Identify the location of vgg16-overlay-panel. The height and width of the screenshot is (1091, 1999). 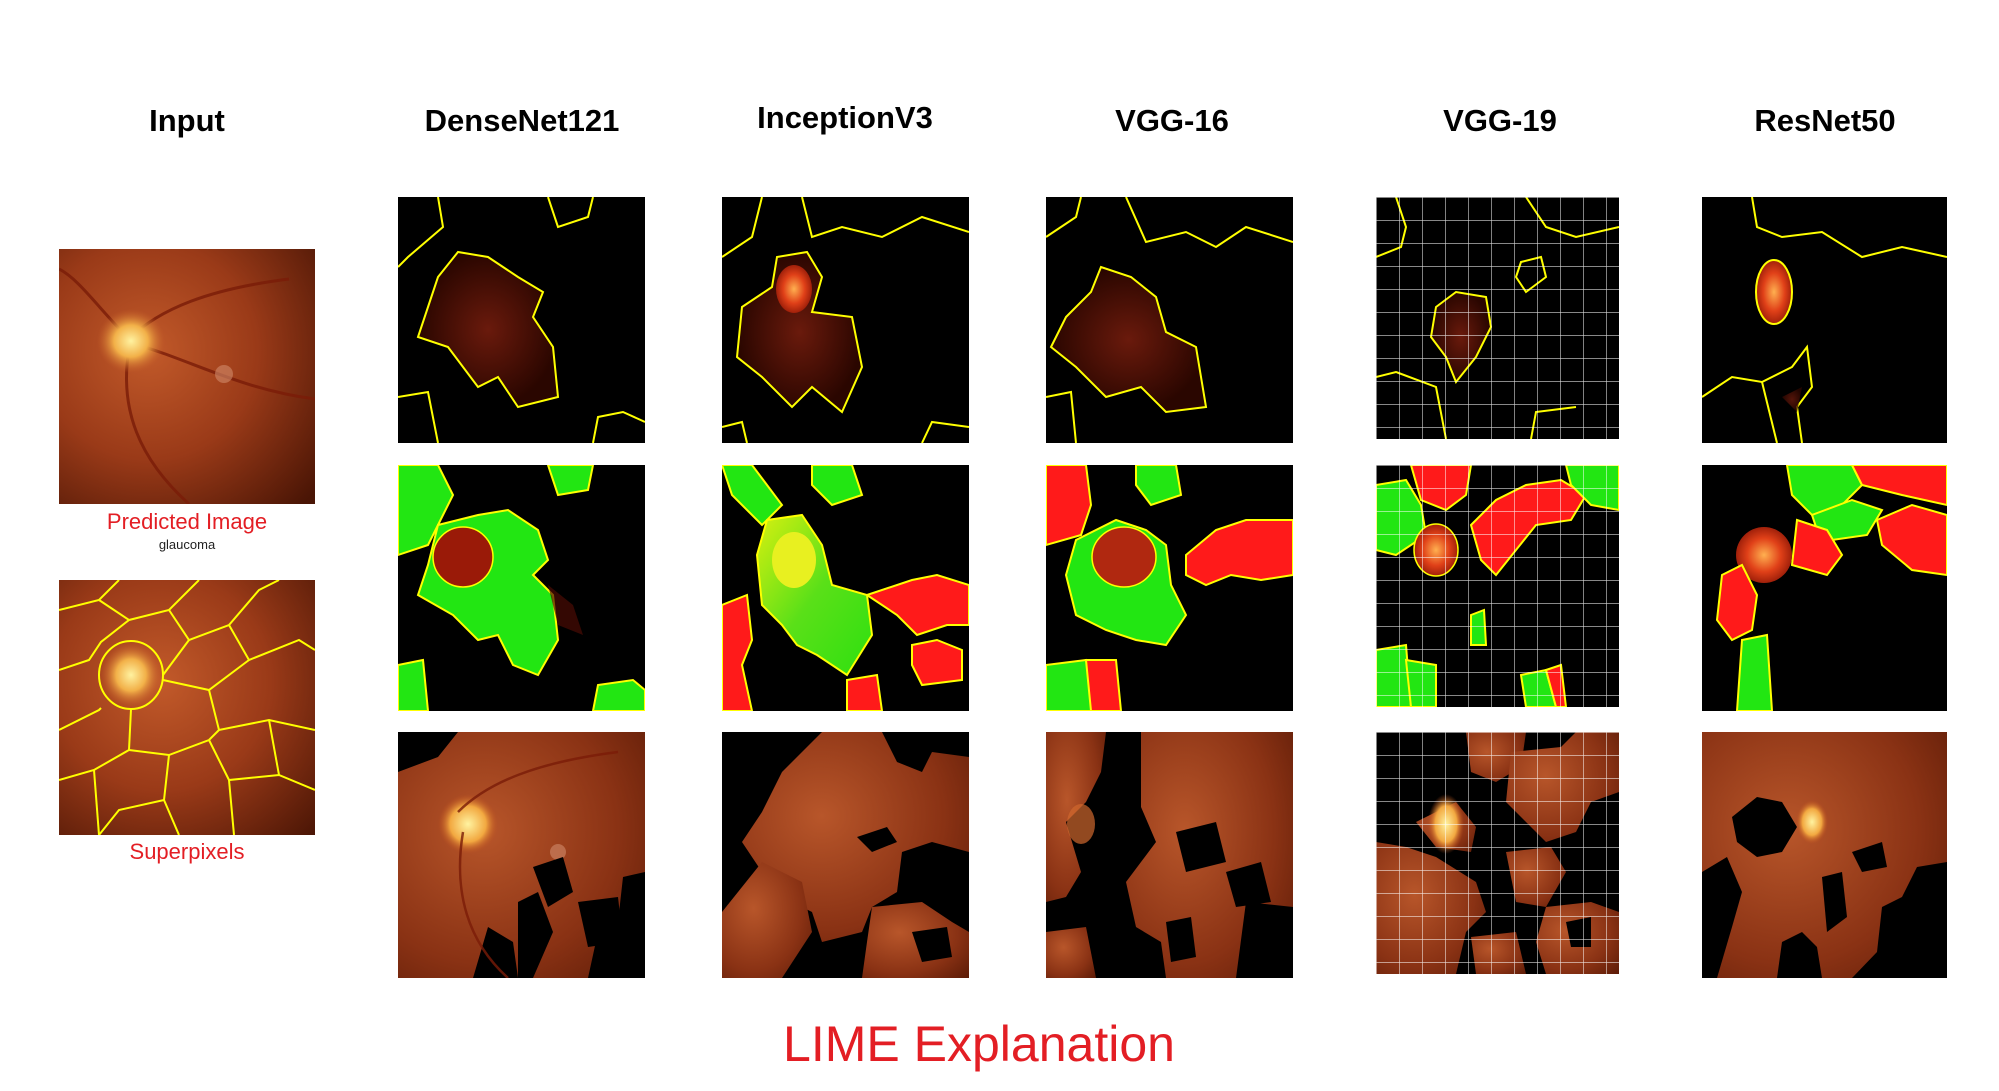
(1169, 855).